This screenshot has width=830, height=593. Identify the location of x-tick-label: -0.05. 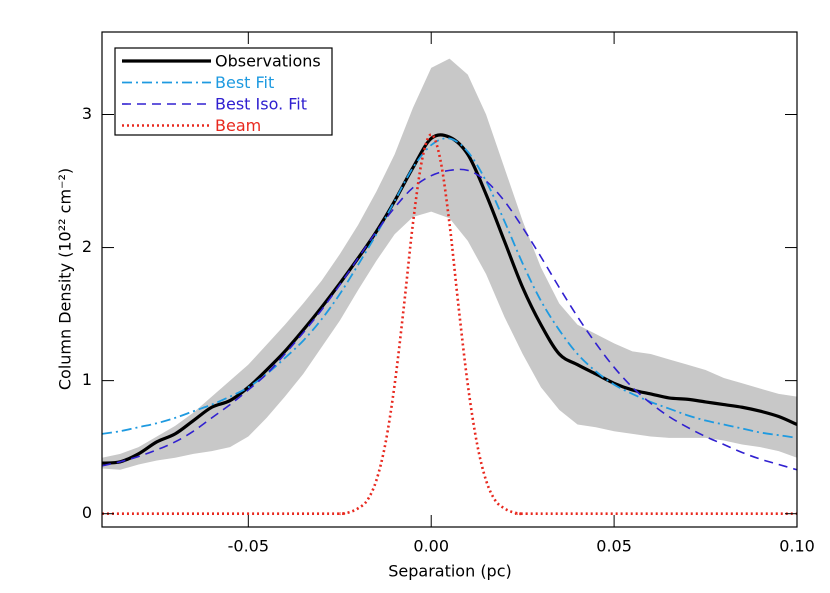
(248, 546).